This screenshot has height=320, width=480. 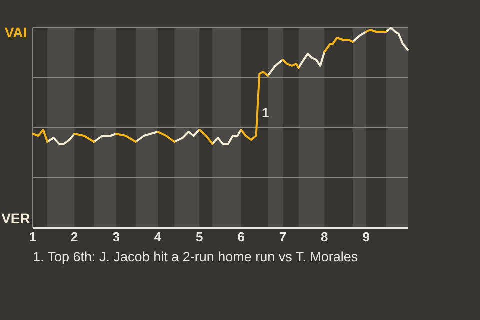 I want to click on x-tick-label: 7, so click(x=283, y=236).